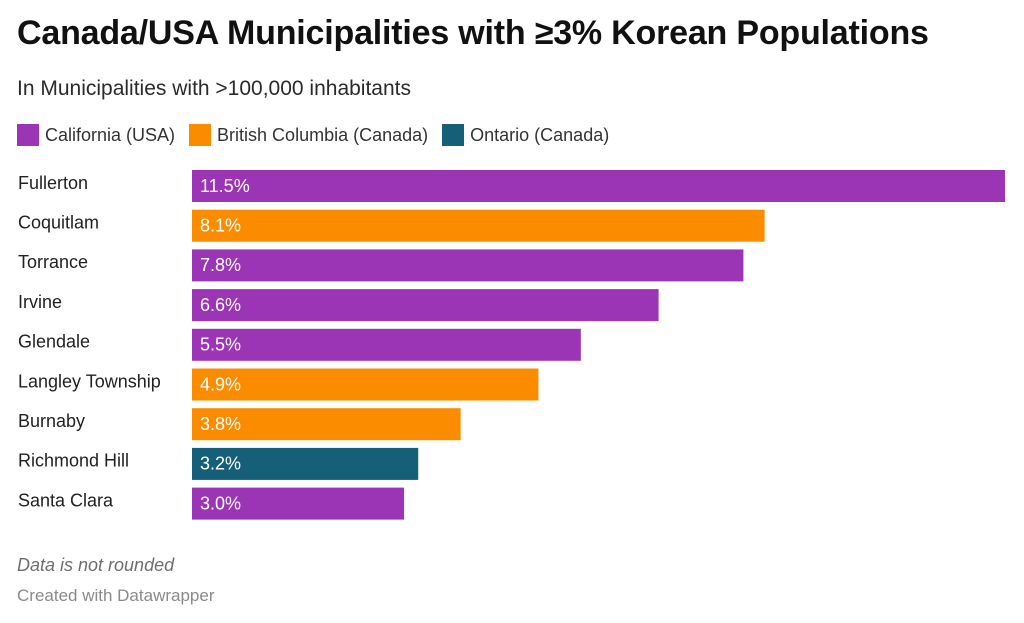  I want to click on legend-item-california: California (USA), so click(96, 135).